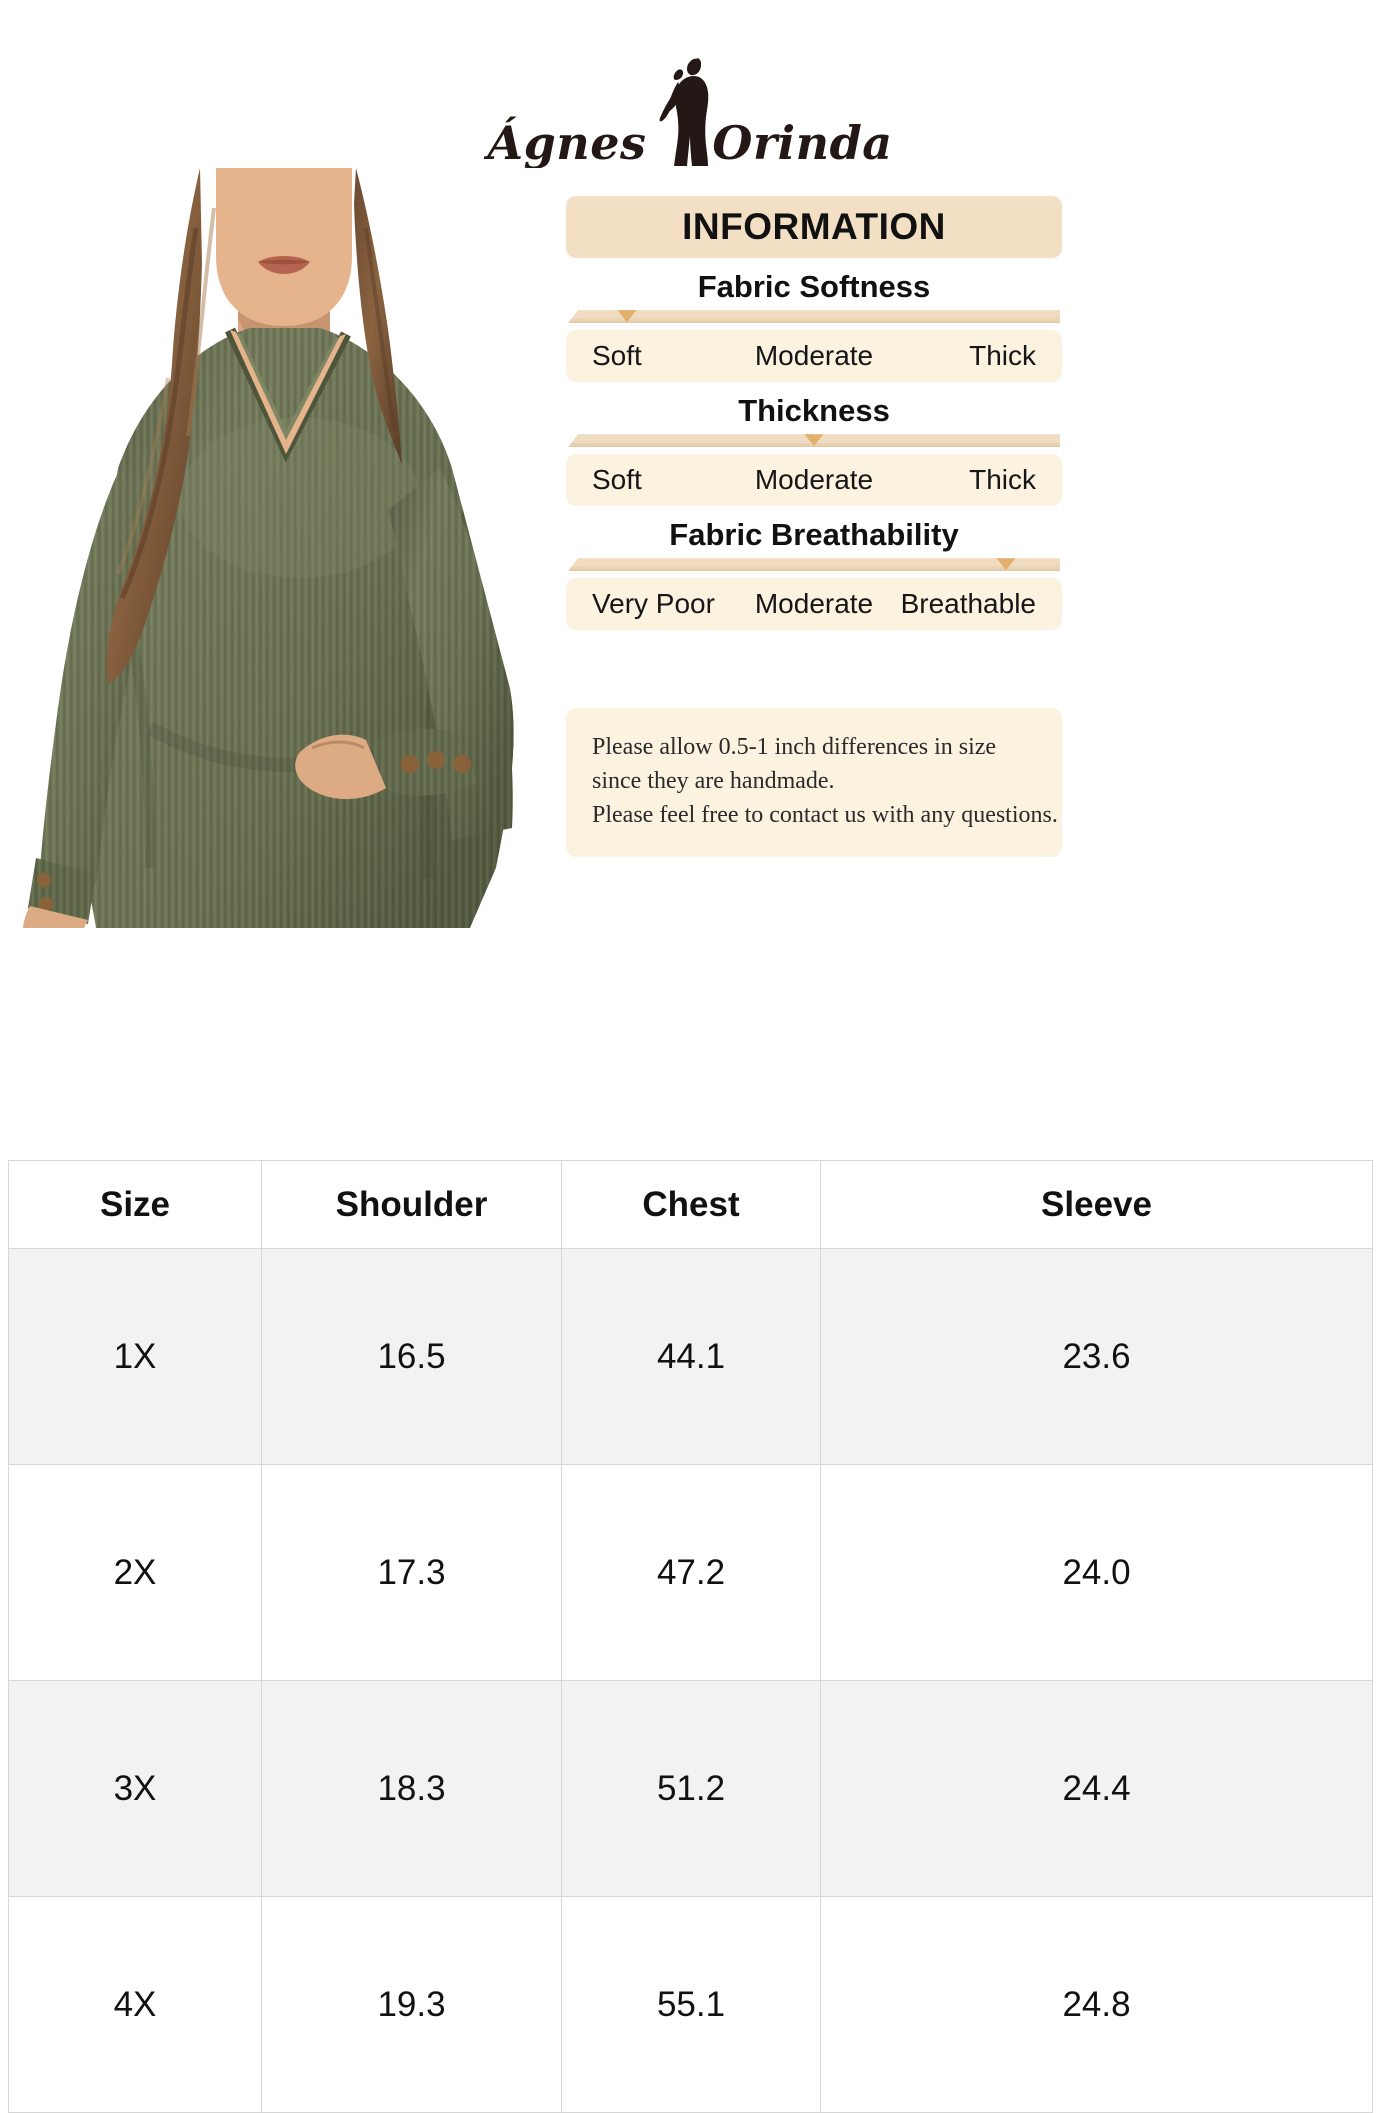  Describe the element at coordinates (1005, 564) in the screenshot. I see `scale-marker-fabric-breathability` at that location.